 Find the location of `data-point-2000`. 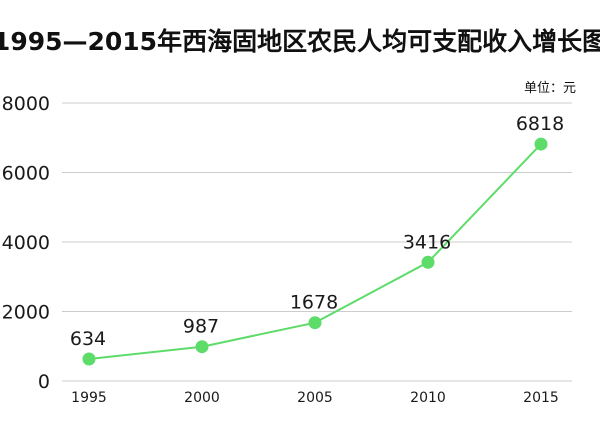

data-point-2000 is located at coordinates (202, 347).